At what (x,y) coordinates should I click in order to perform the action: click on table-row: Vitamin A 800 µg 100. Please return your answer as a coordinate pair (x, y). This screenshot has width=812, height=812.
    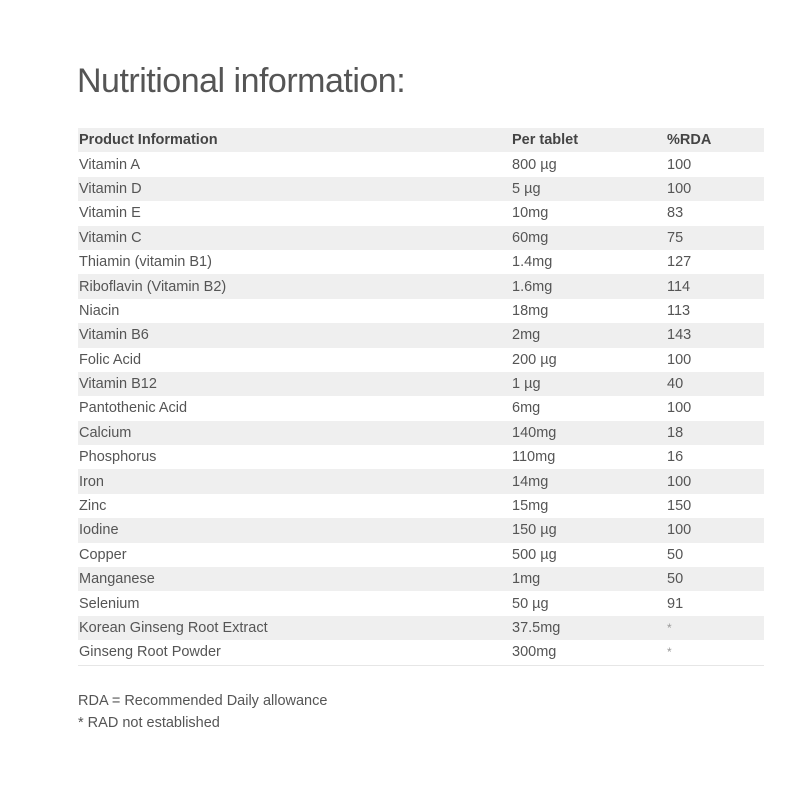
    Looking at the image, I should click on (421, 164).